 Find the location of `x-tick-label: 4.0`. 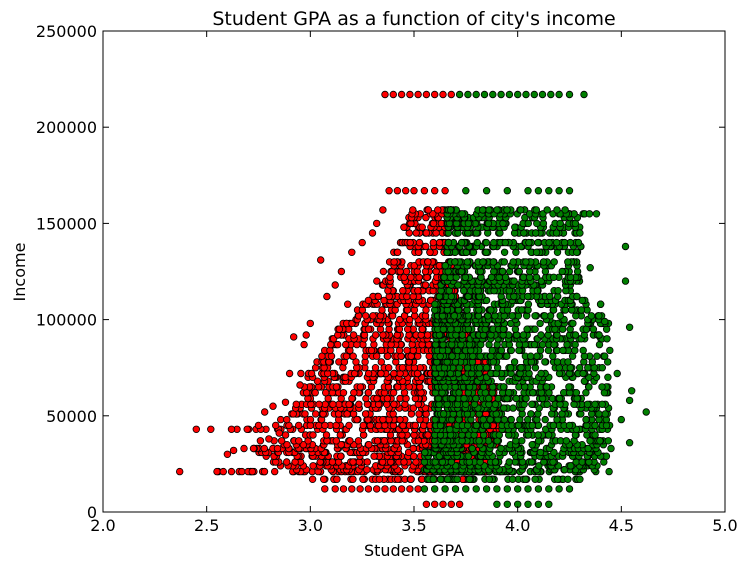

x-tick-label: 4.0 is located at coordinates (517, 525).